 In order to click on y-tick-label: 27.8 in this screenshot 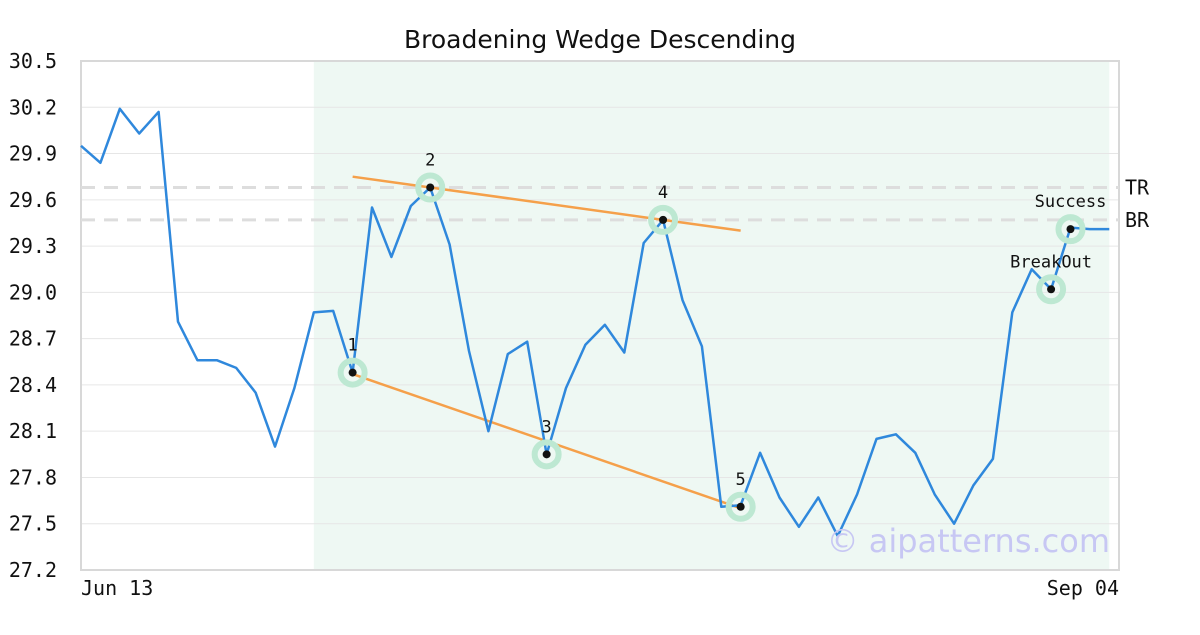, I will do `click(33, 477)`.